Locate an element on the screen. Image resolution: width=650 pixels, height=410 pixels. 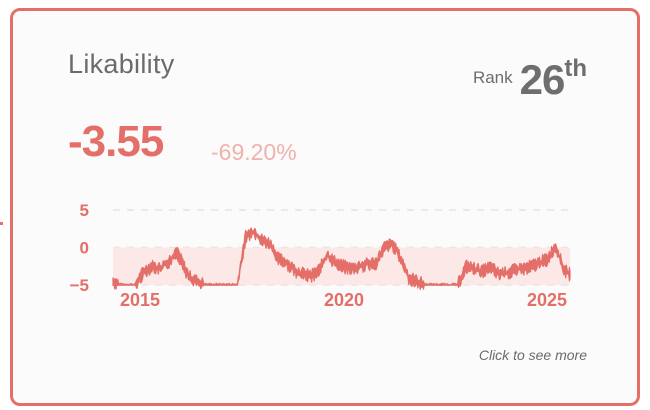
rank-label: Rank is located at coordinates (492, 77).